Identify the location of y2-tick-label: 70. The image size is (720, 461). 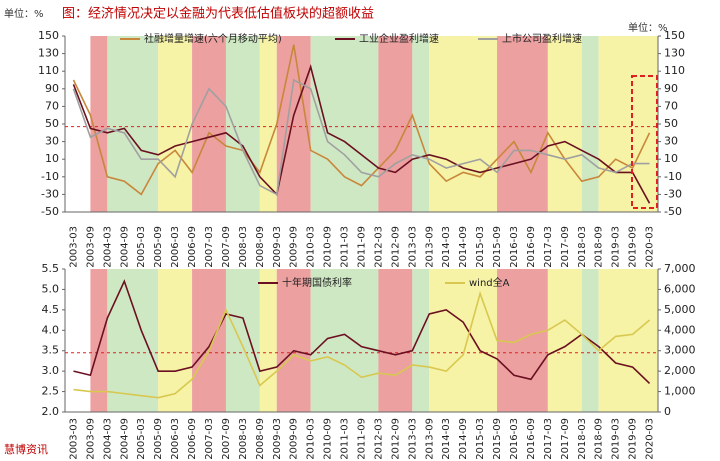
(671, 105).